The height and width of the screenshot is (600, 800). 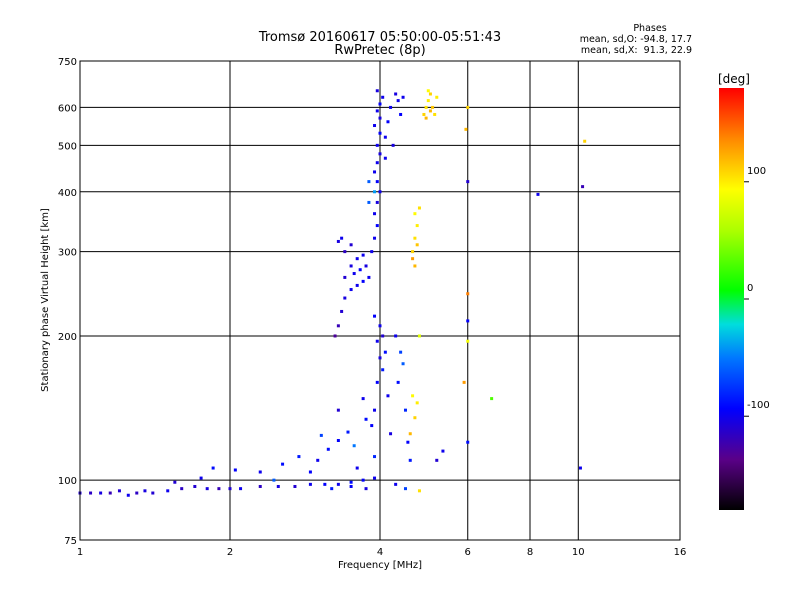 I want to click on y-tick-label: 200, so click(x=67, y=337).